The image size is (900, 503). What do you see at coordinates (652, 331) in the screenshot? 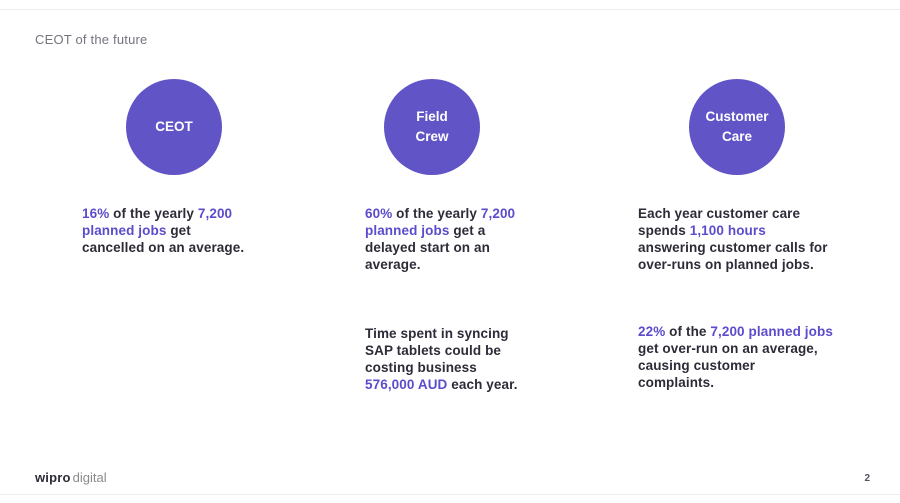
I see `highlighted-text-segment: 22%` at bounding box center [652, 331].